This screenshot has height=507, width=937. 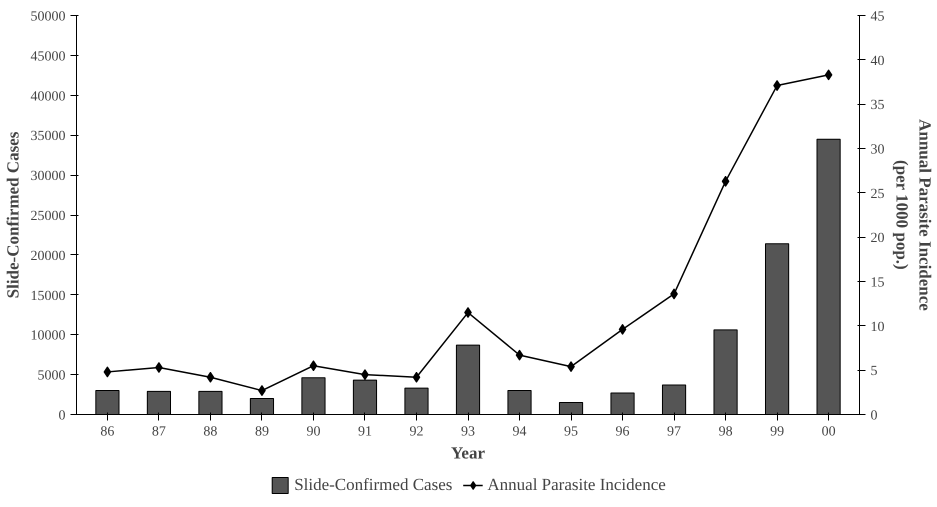 What do you see at coordinates (877, 61) in the screenshot?
I see `y2-tick-label: 40` at bounding box center [877, 61].